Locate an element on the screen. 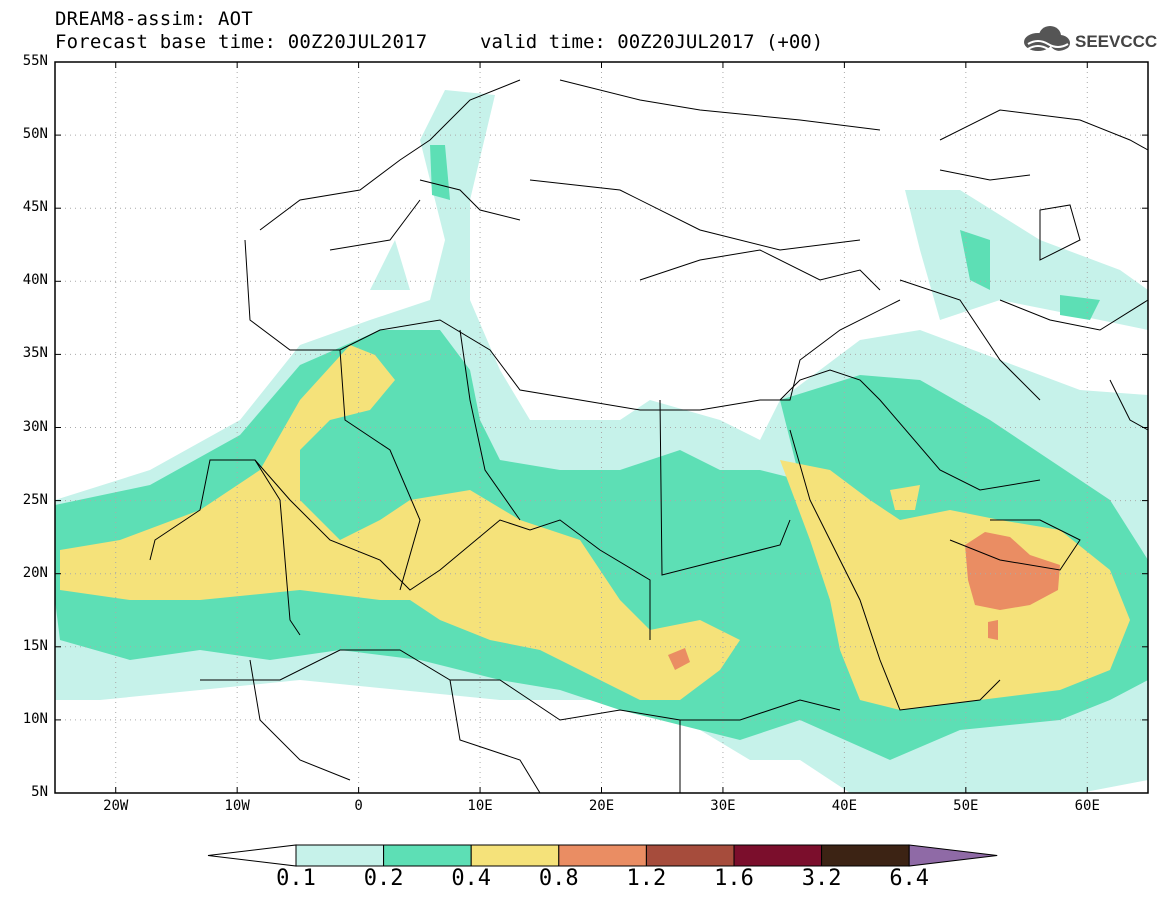  lat-label: 25N is located at coordinates (35, 499).